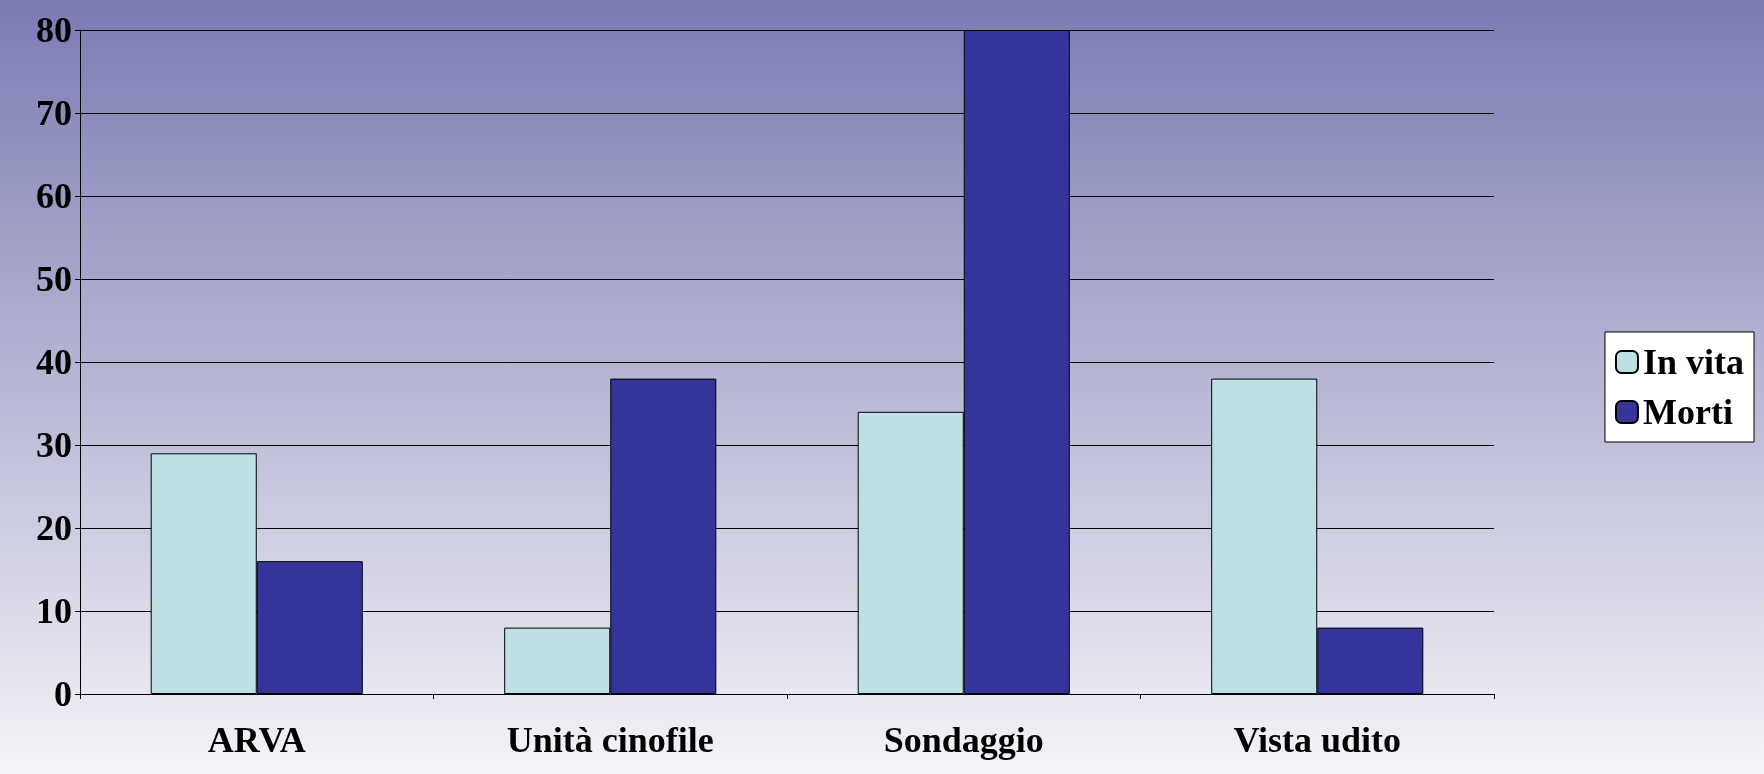 This screenshot has width=1764, height=774. What do you see at coordinates (1693, 362) in the screenshot?
I see `legend-label: In vita` at bounding box center [1693, 362].